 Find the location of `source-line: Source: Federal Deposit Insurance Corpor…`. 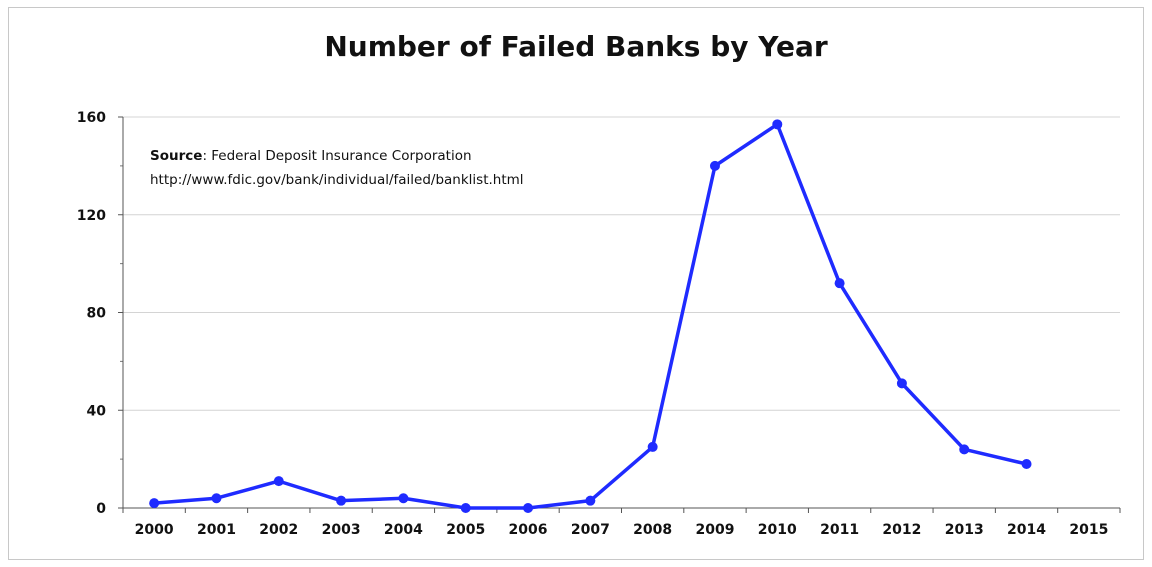

source-line: Source: Federal Deposit Insurance Corpor… is located at coordinates (337, 156).